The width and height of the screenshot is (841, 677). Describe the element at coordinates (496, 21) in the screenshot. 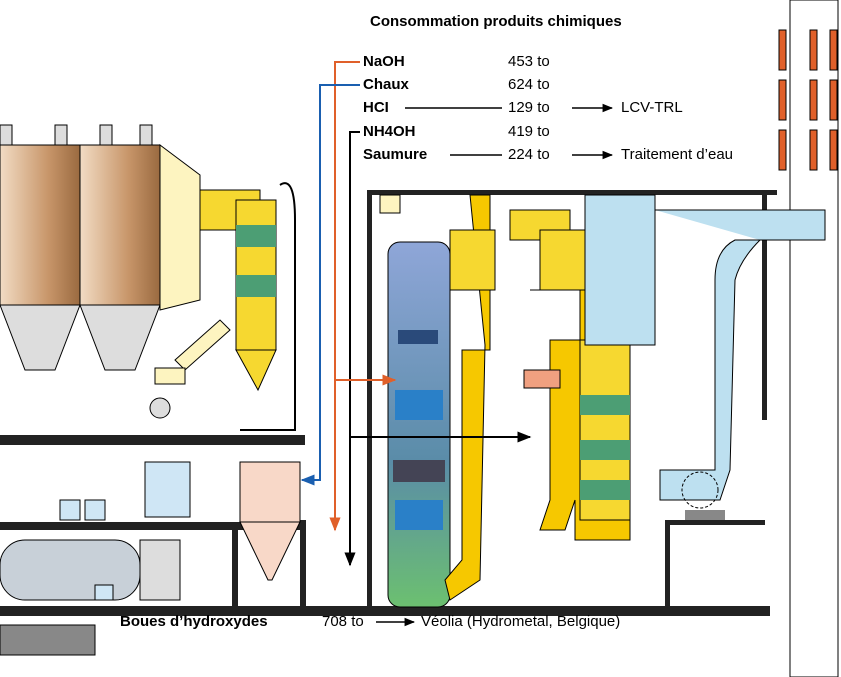

I see `title: Consommation produits chimiques` at that location.